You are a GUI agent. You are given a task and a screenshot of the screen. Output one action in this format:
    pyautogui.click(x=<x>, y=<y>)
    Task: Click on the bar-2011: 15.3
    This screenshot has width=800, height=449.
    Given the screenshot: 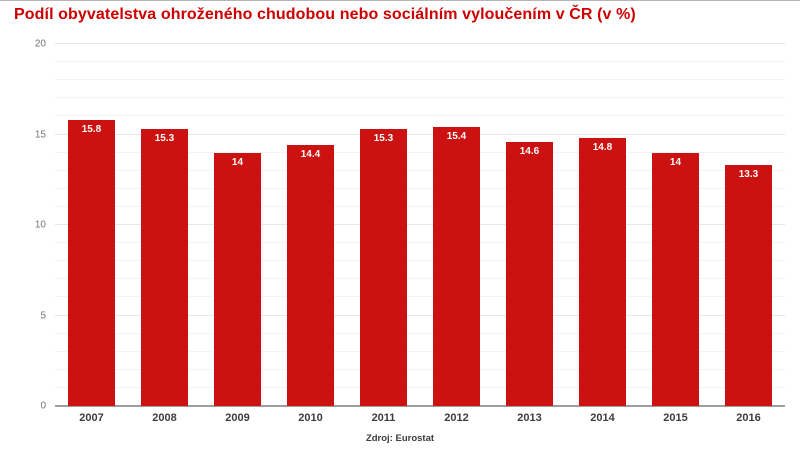 What is the action you would take?
    pyautogui.click(x=383, y=267)
    